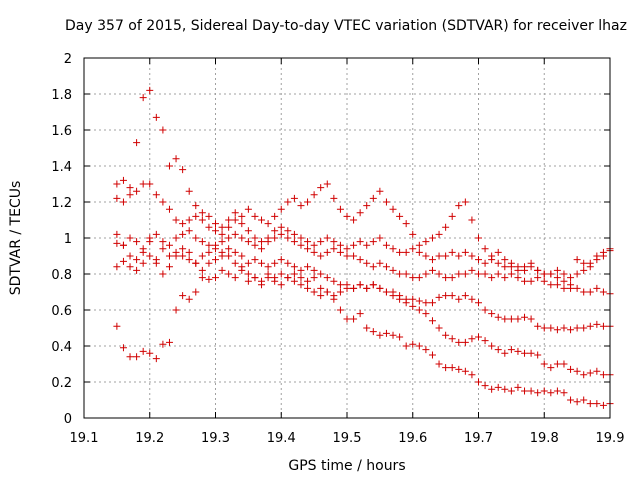  I want to click on series-s4, so click(363, 262).